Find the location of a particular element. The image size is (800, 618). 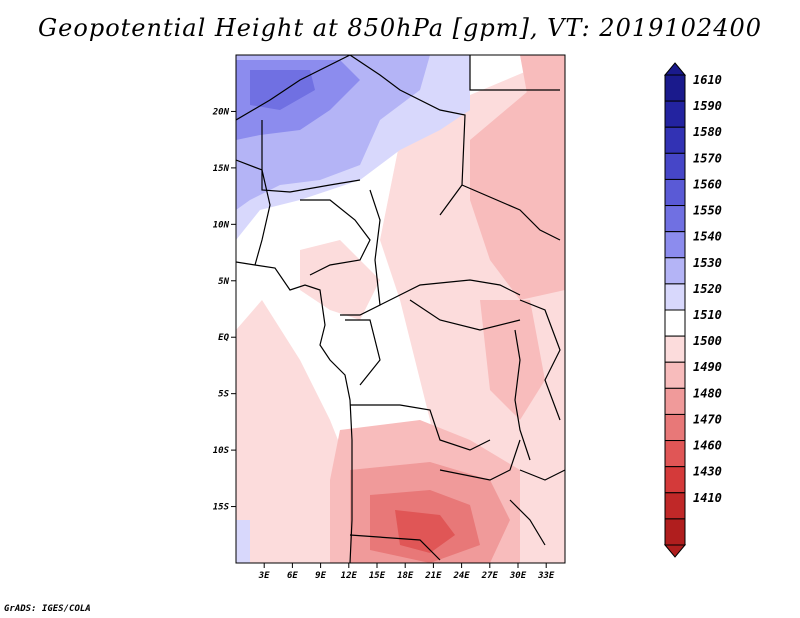

coastline-west is located at coordinates (294, 412).